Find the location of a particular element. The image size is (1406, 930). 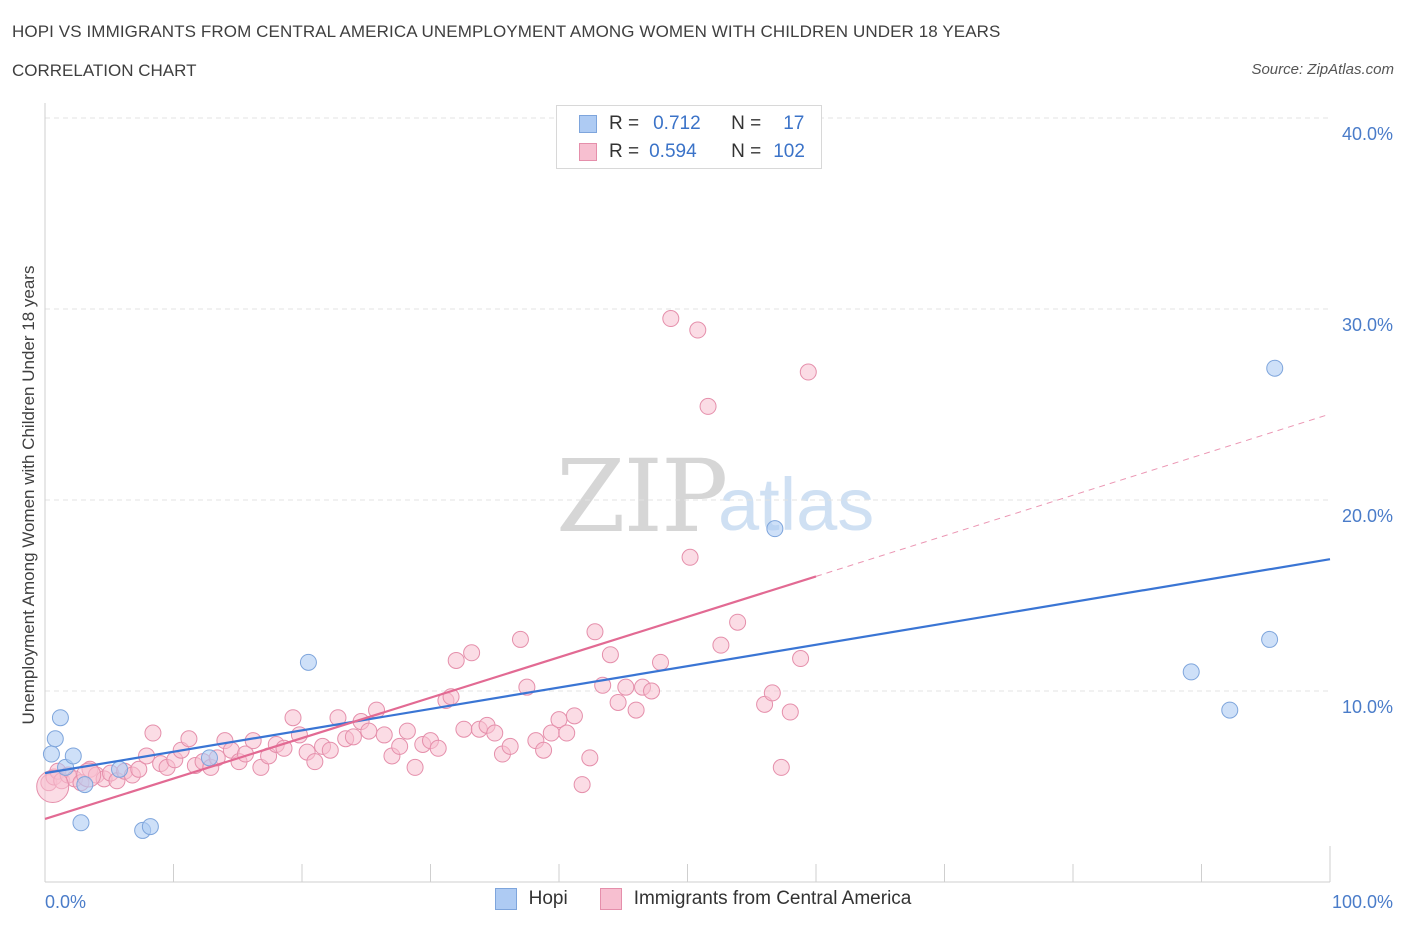

series-legend: Hopi Immigrants from Central America is located at coordinates (703, 899).